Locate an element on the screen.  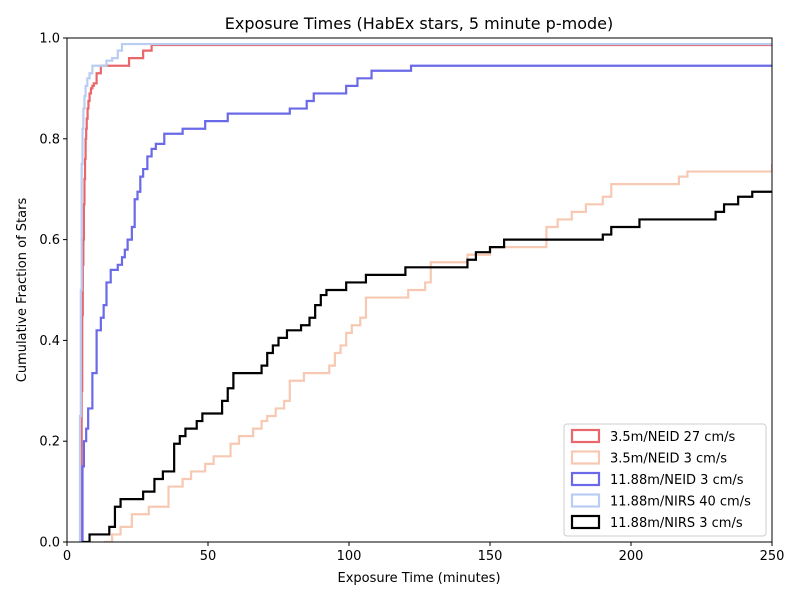
x-tick-label: 100 is located at coordinates (349, 556).